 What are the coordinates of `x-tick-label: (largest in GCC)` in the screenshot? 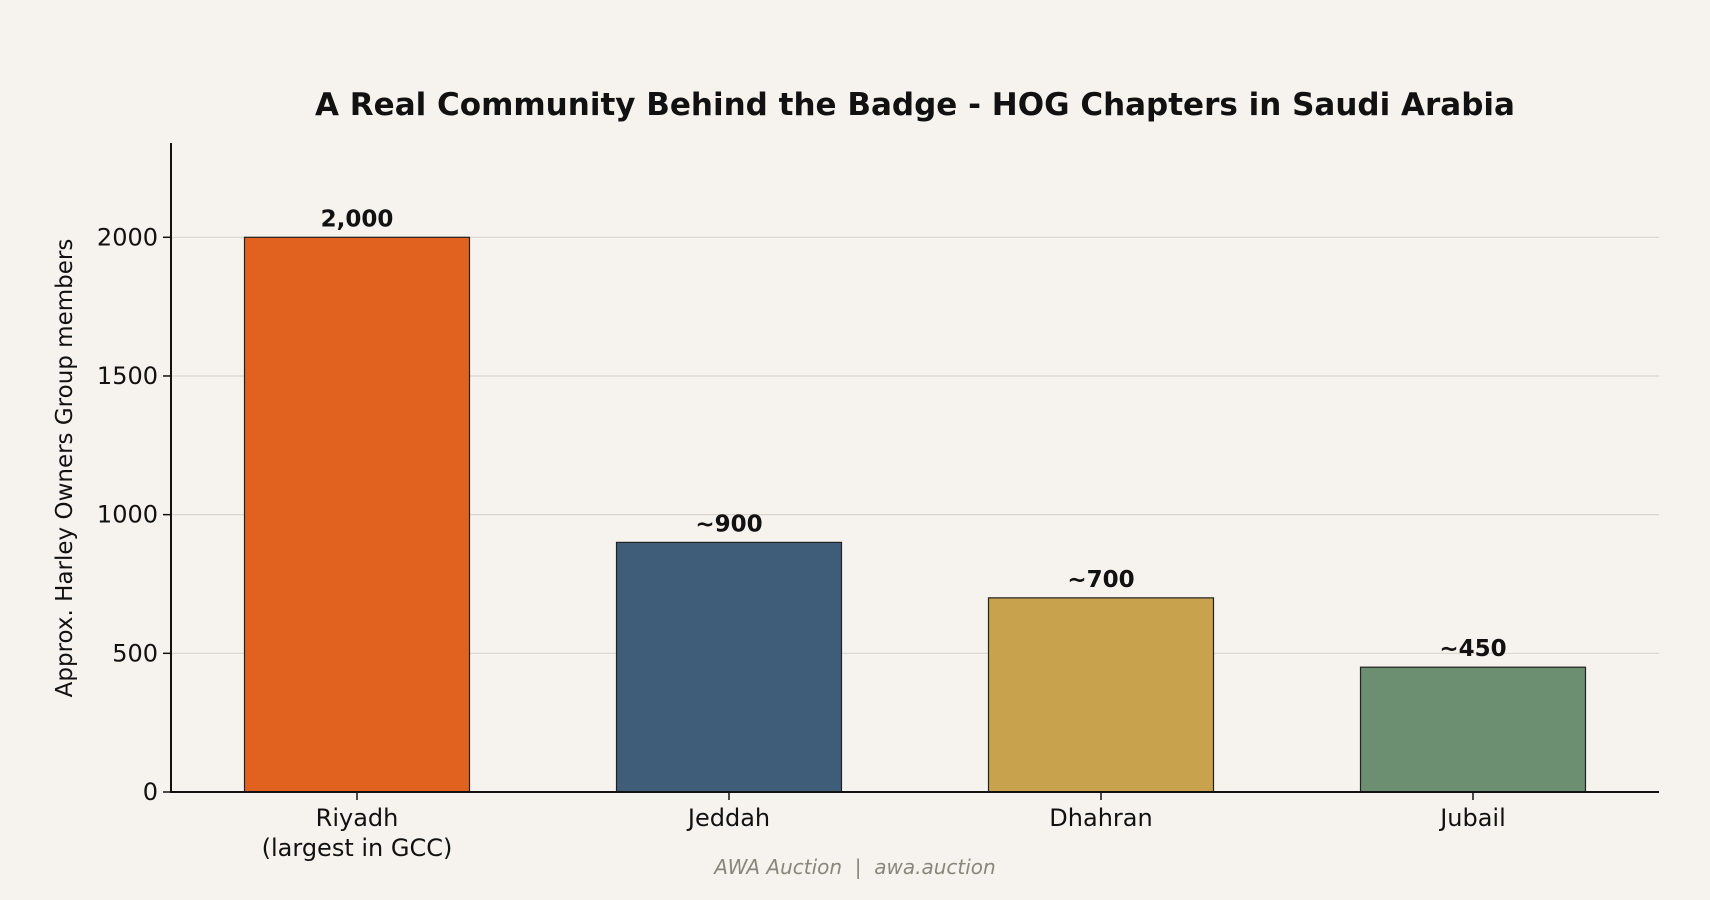 It's located at (357, 848).